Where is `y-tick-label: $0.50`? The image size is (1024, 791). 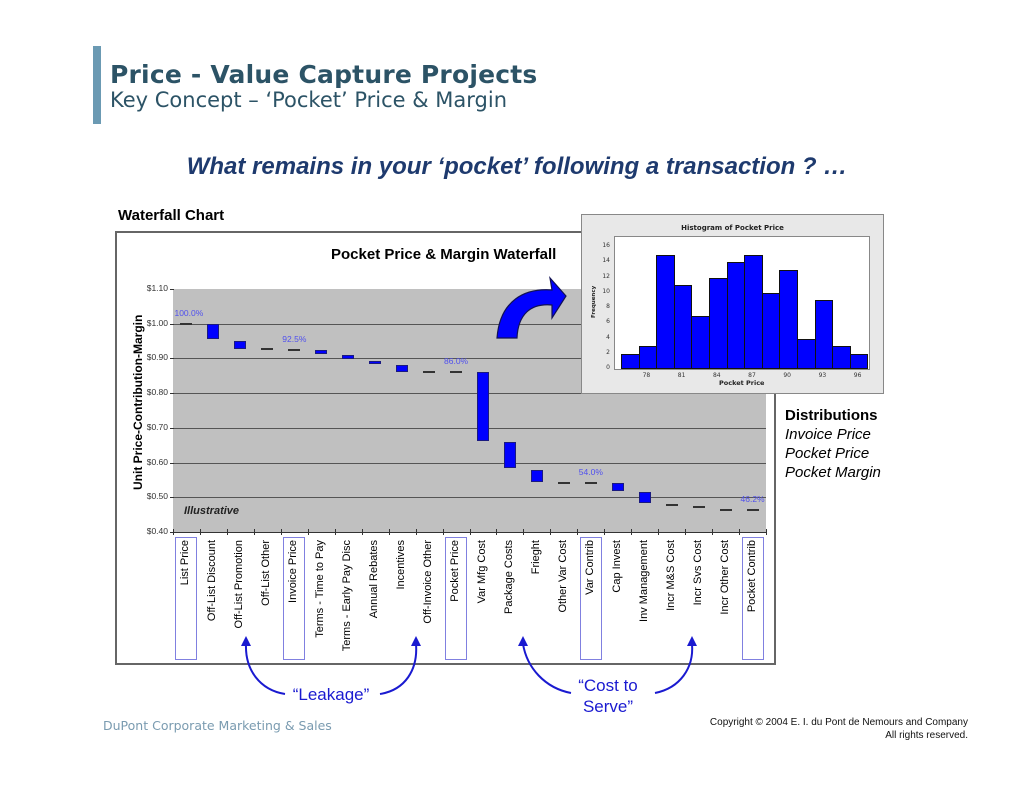
y-tick-label: $0.50 is located at coordinates (157, 496).